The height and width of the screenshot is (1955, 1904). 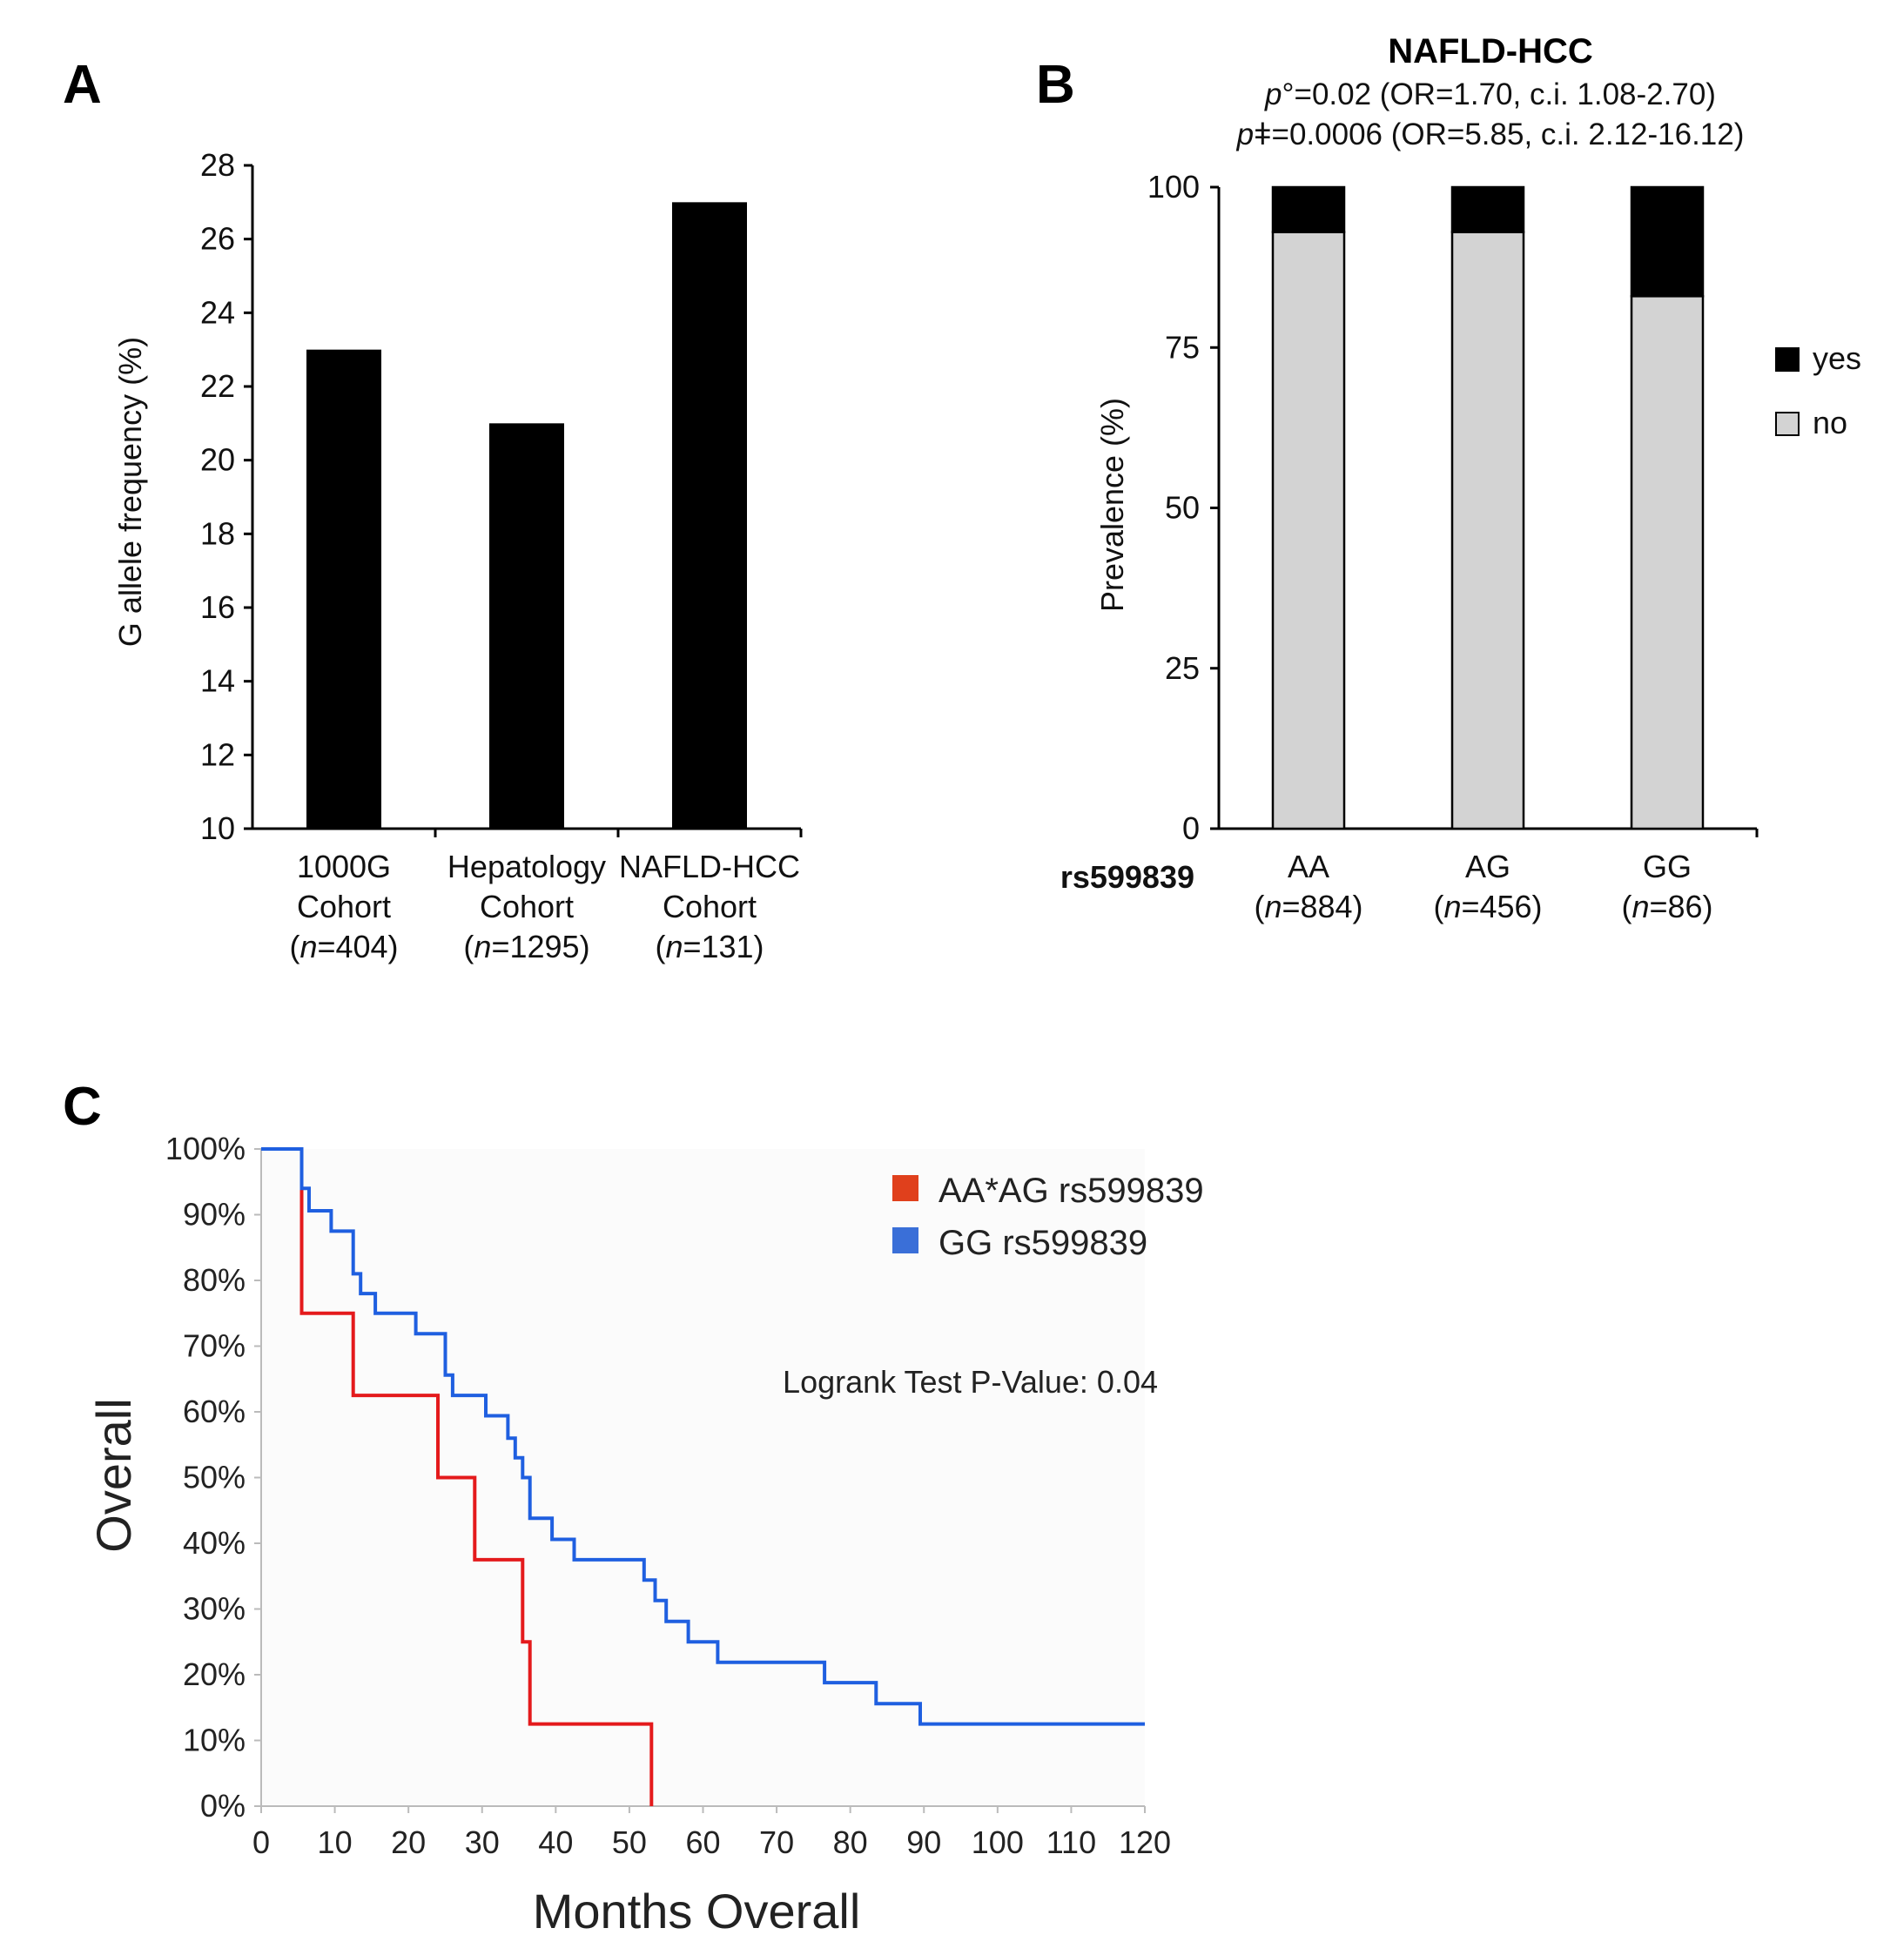 What do you see at coordinates (1127, 877) in the screenshot?
I see `panel-b-group-label: rs599839` at bounding box center [1127, 877].